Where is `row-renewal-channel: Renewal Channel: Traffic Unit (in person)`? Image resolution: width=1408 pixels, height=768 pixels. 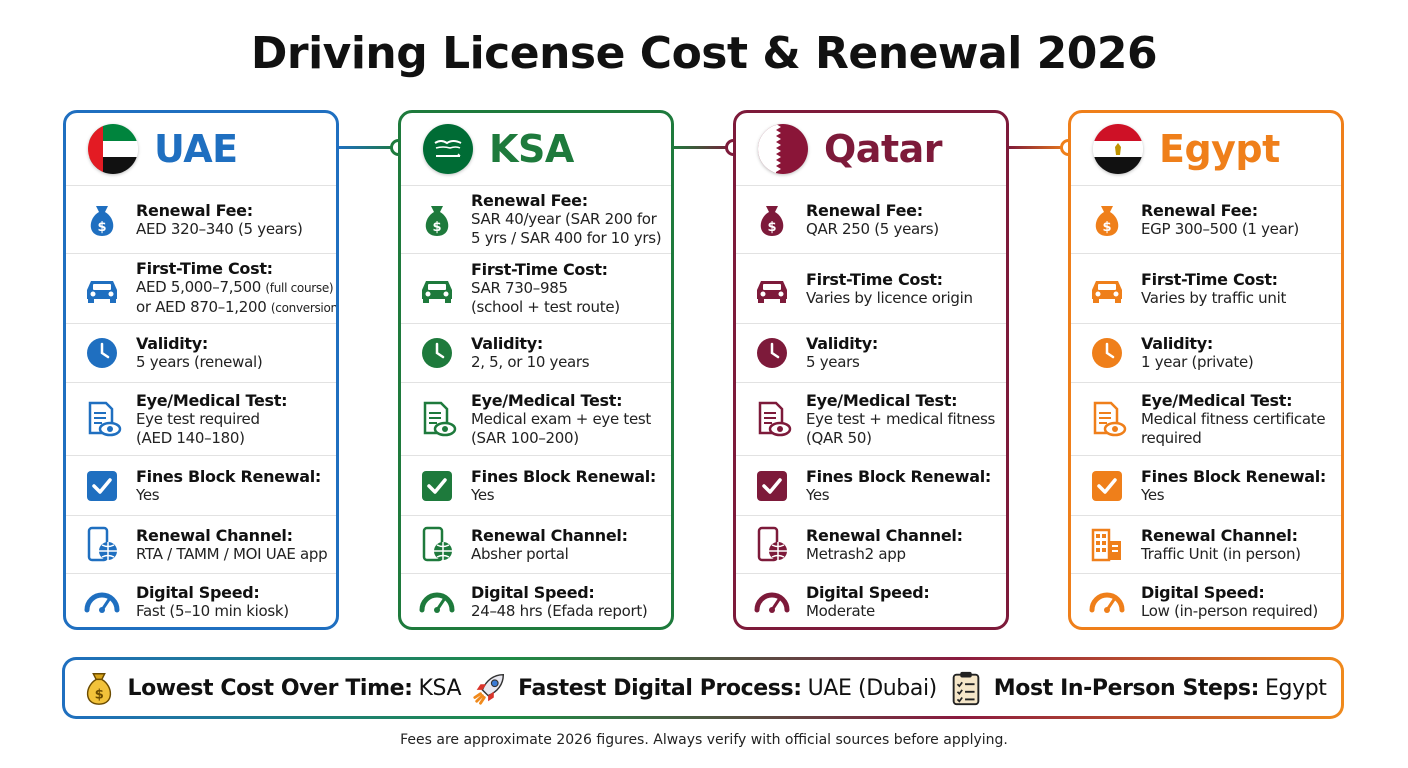 row-renewal-channel: Renewal Channel: Traffic Unit (in person) is located at coordinates (1206, 544).